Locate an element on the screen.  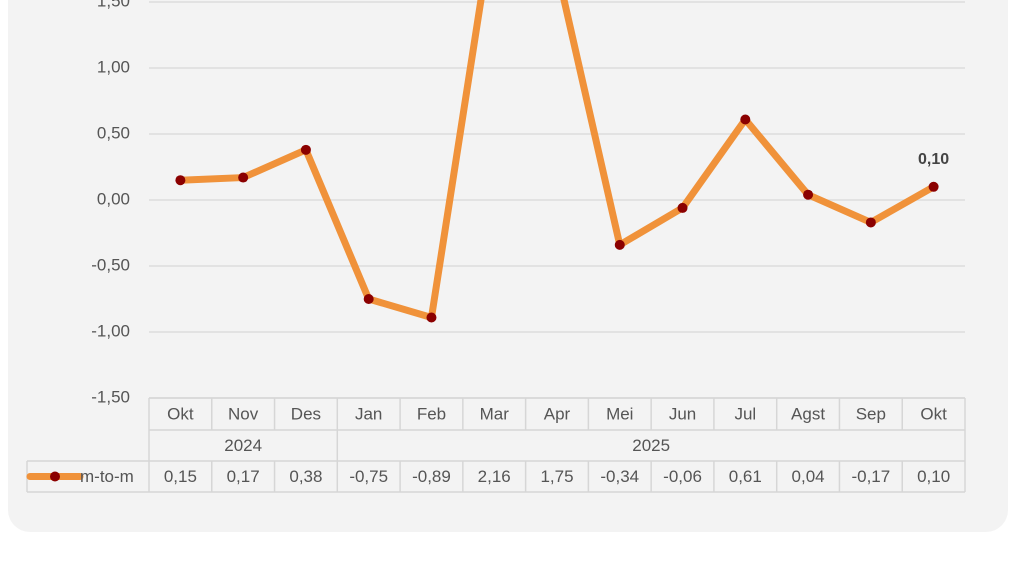
table-value: 0,10 is located at coordinates (933, 476).